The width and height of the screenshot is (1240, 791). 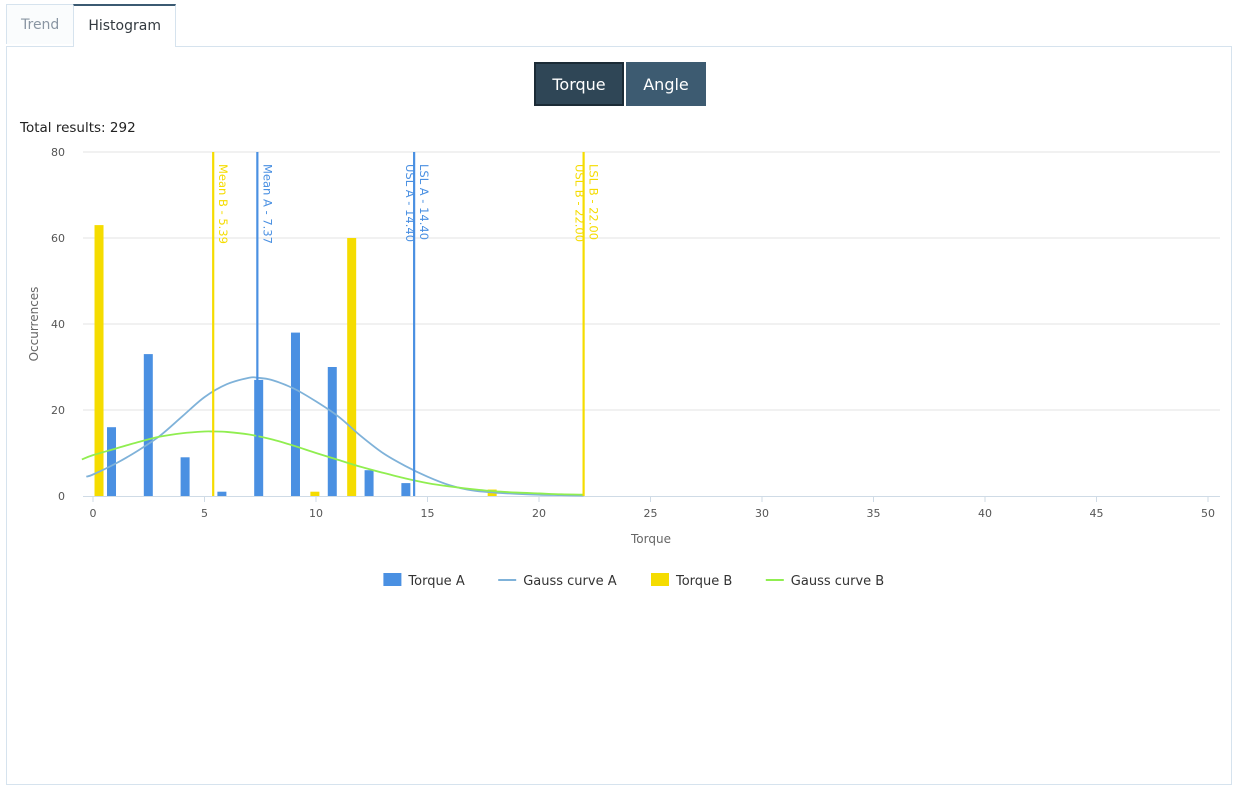 I want to click on y-tick-label: 60, so click(x=58, y=238).